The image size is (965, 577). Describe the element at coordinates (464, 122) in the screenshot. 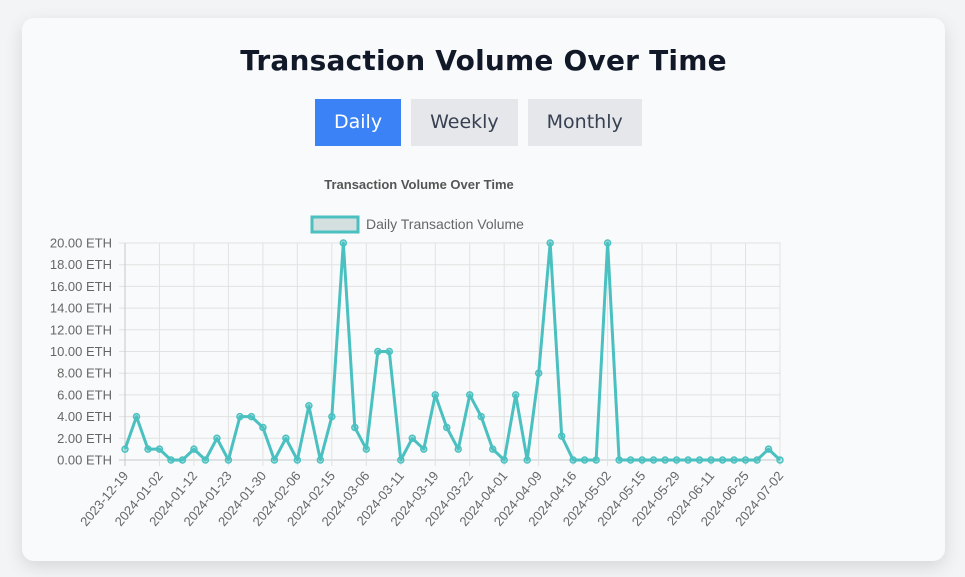

I see `tab-weekly: Weekly` at that location.